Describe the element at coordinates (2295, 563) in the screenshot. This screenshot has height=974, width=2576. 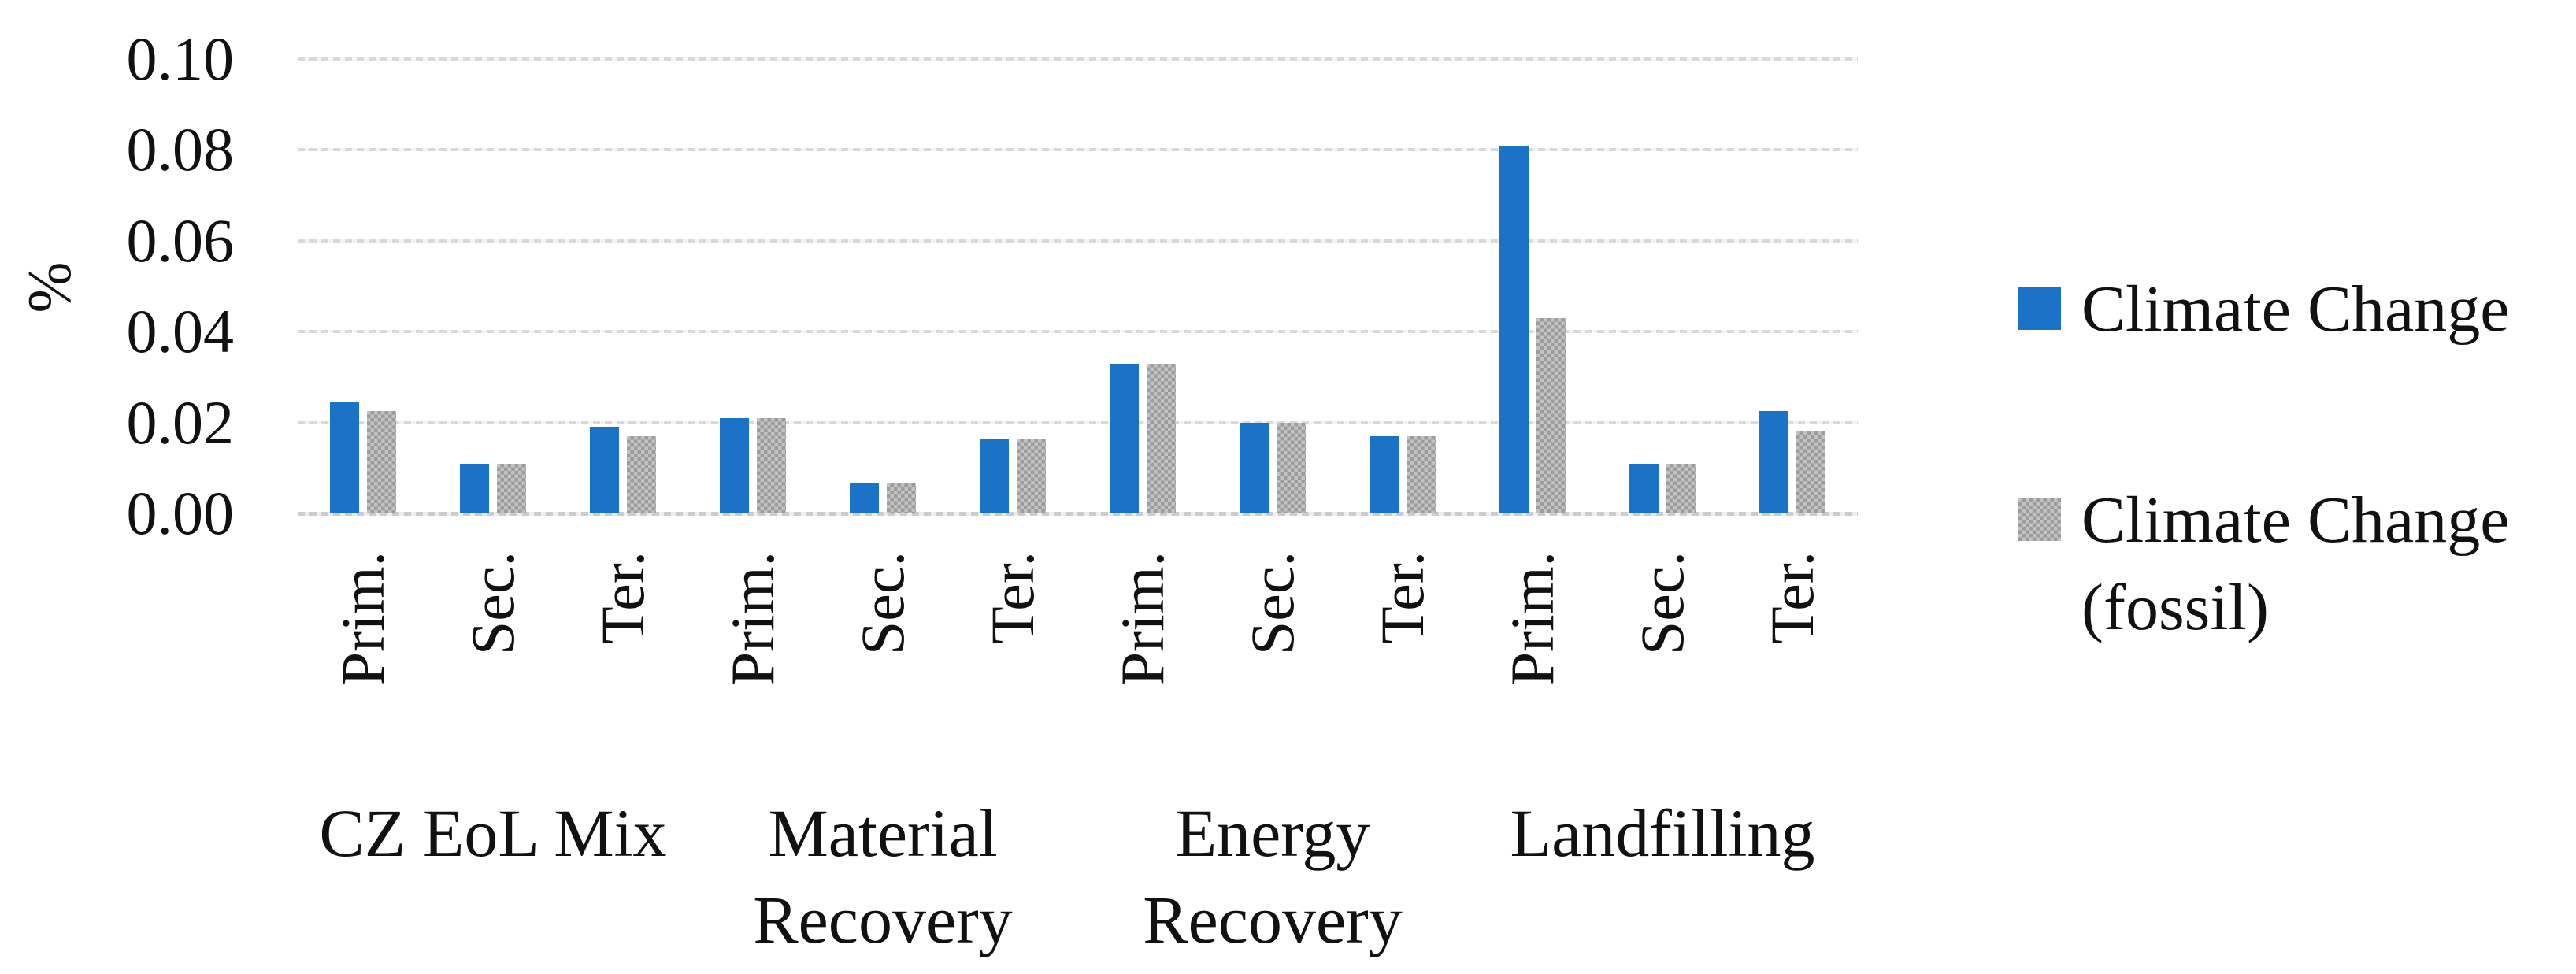
I see `legend-label: Climate Change (fossil)` at that location.